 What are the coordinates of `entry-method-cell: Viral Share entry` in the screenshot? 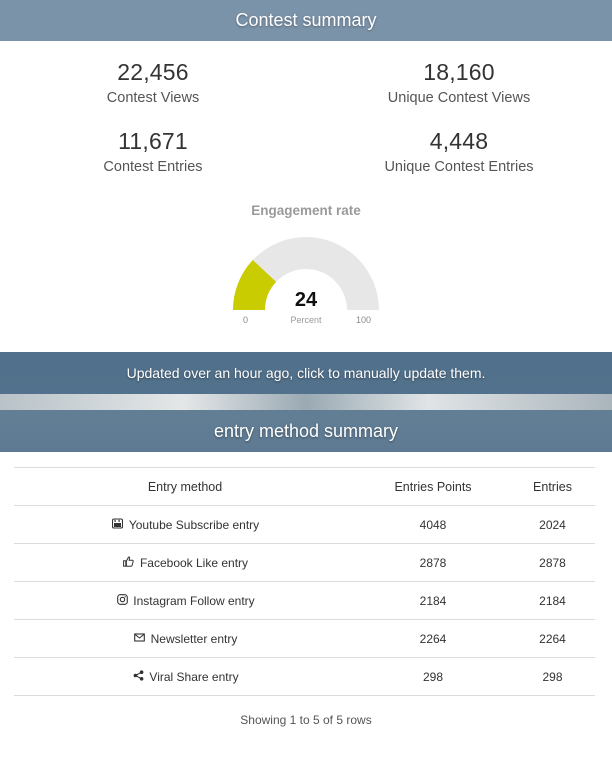 It's located at (185, 676).